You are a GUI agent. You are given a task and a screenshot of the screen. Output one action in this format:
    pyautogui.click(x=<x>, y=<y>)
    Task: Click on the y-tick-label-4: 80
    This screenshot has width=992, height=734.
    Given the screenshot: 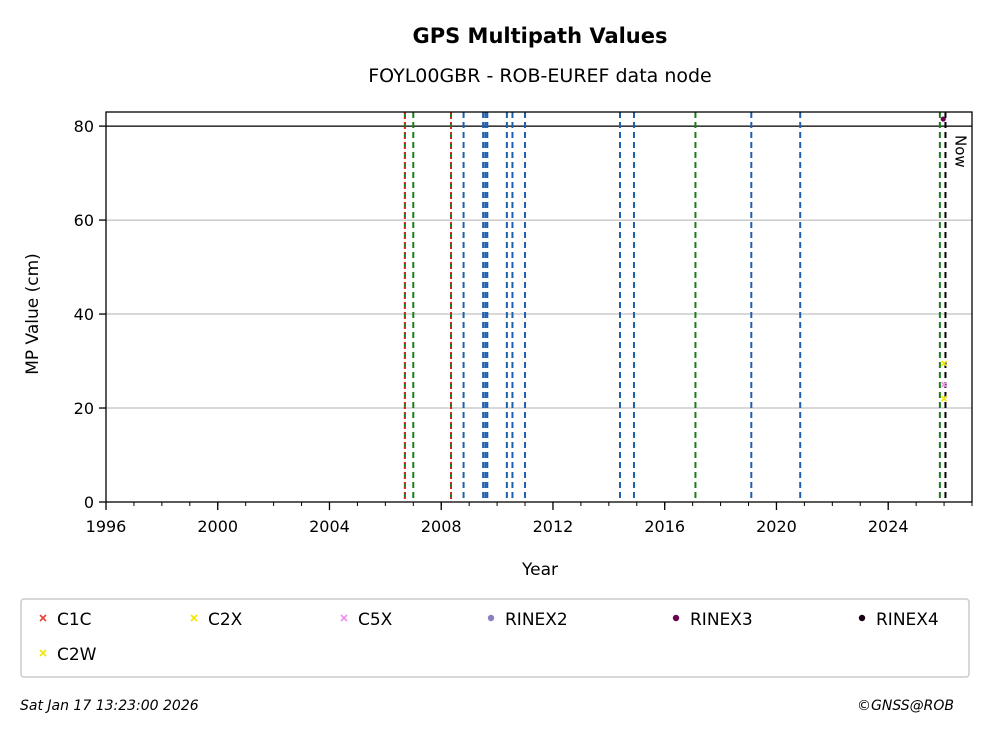 What is the action you would take?
    pyautogui.click(x=84, y=126)
    